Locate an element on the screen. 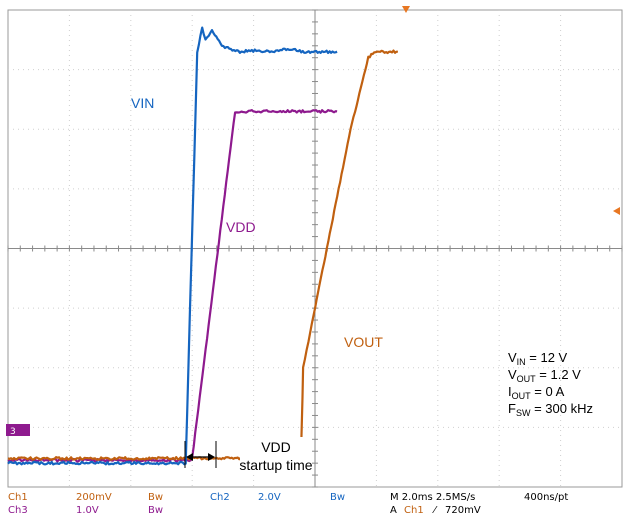 The width and height of the screenshot is (623, 523). ch2-bw: Bw is located at coordinates (337, 497).